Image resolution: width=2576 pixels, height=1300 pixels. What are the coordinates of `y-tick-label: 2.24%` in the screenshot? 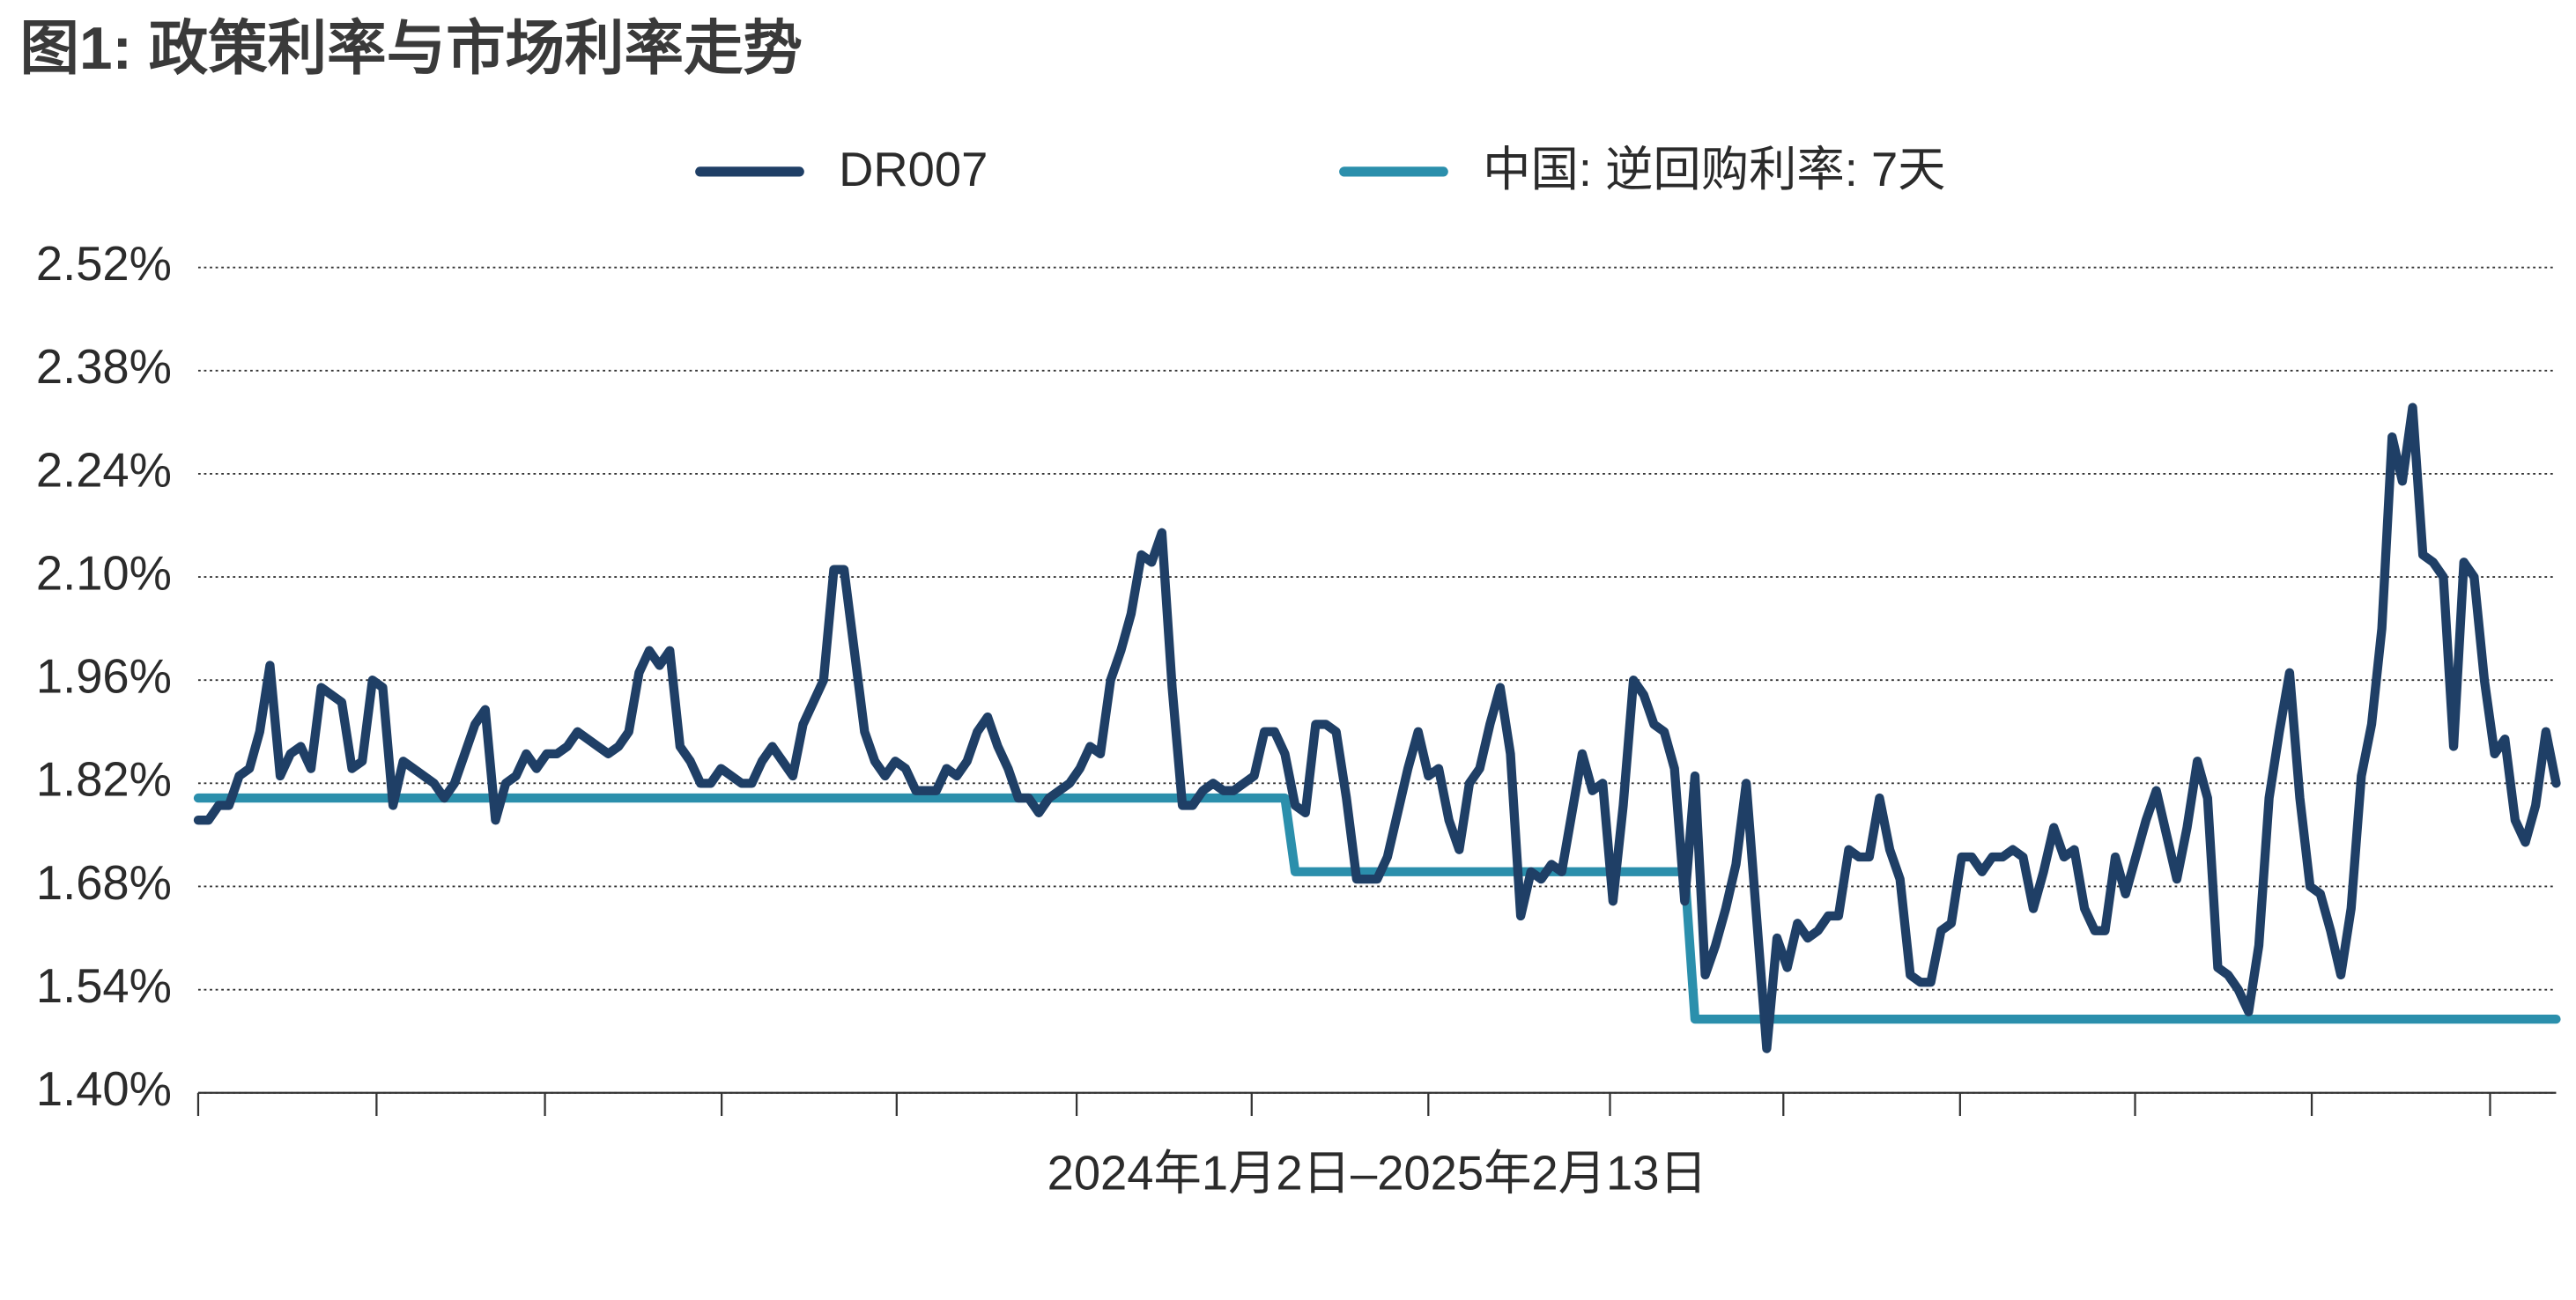 It's located at (104, 470).